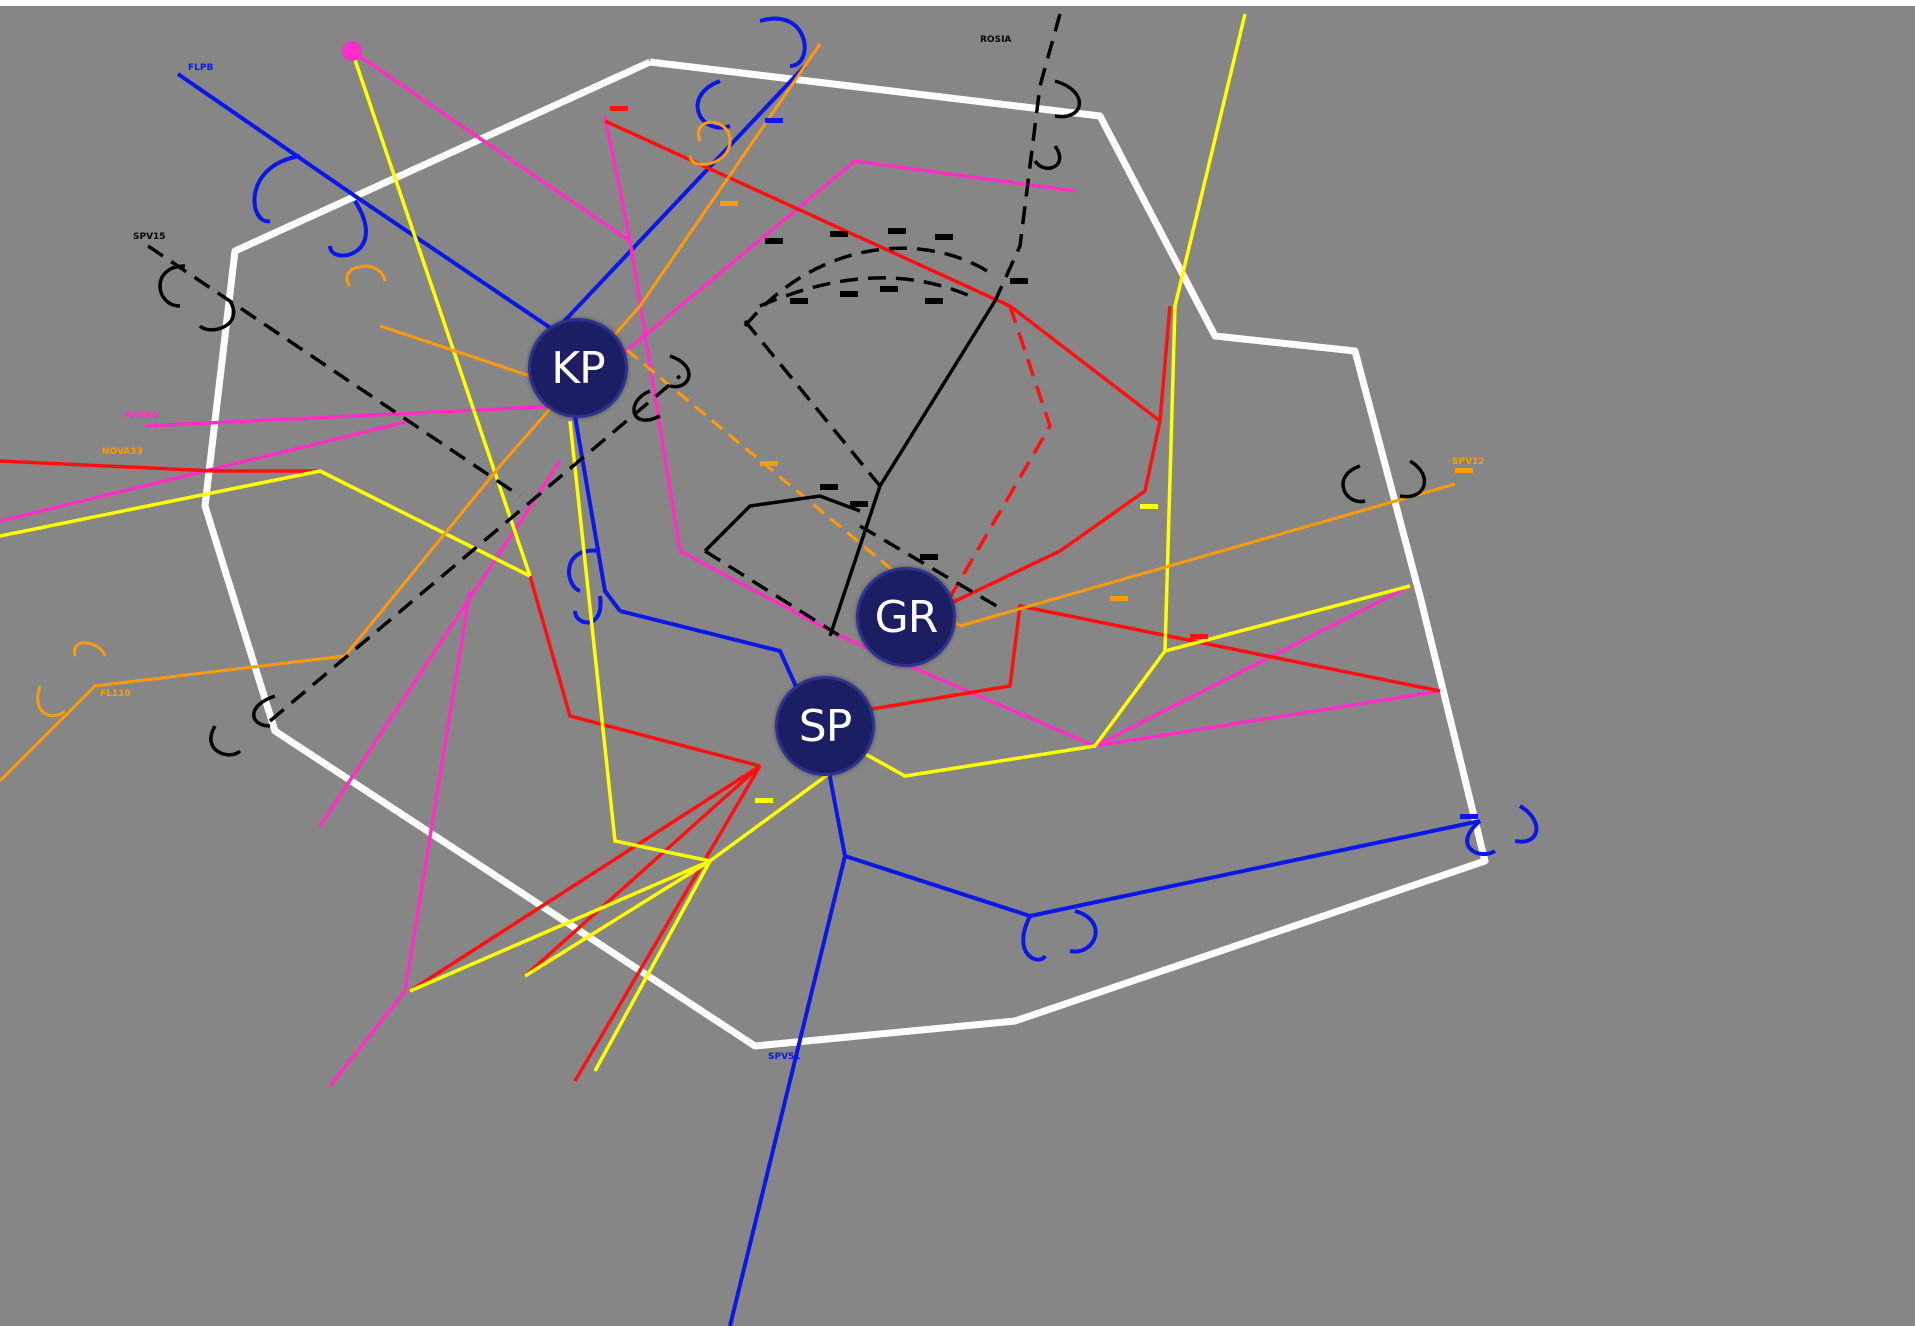  I want to click on fix-label-spv12: SPV12, so click(1468, 462).